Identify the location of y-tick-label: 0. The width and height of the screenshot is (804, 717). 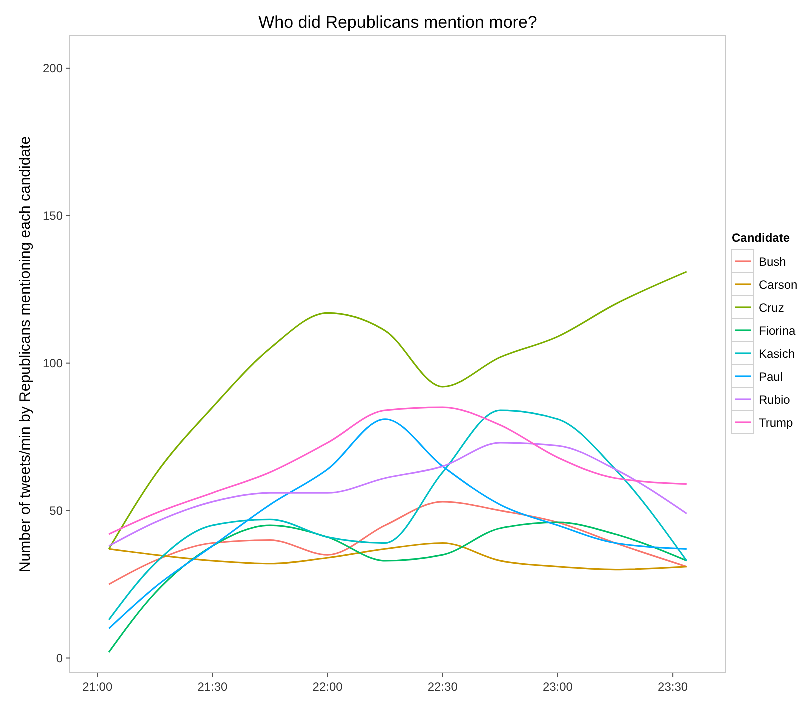
(60, 658).